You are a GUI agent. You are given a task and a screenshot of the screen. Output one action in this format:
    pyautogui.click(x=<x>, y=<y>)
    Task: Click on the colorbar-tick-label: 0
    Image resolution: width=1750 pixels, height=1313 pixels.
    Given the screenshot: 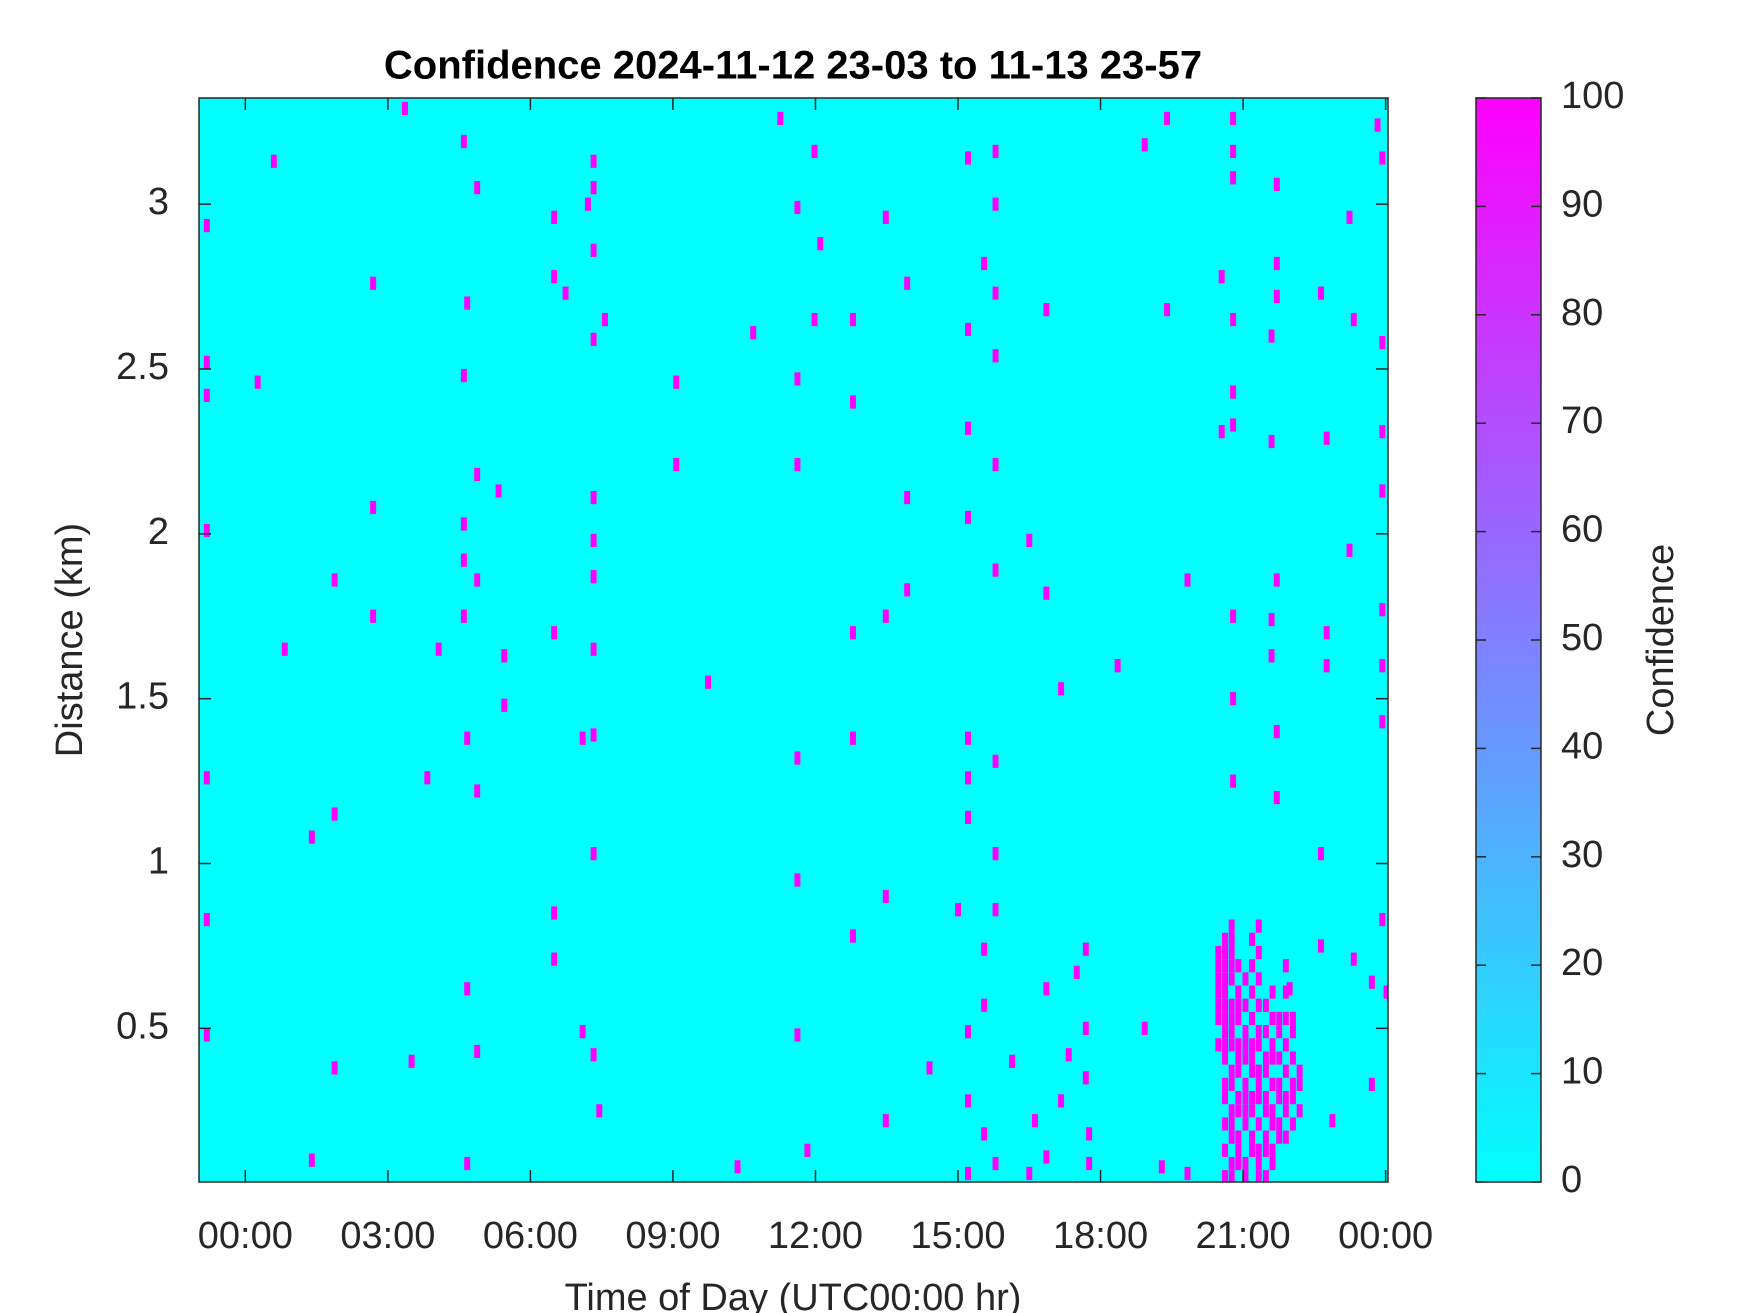 What is the action you would take?
    pyautogui.click(x=1571, y=1180)
    